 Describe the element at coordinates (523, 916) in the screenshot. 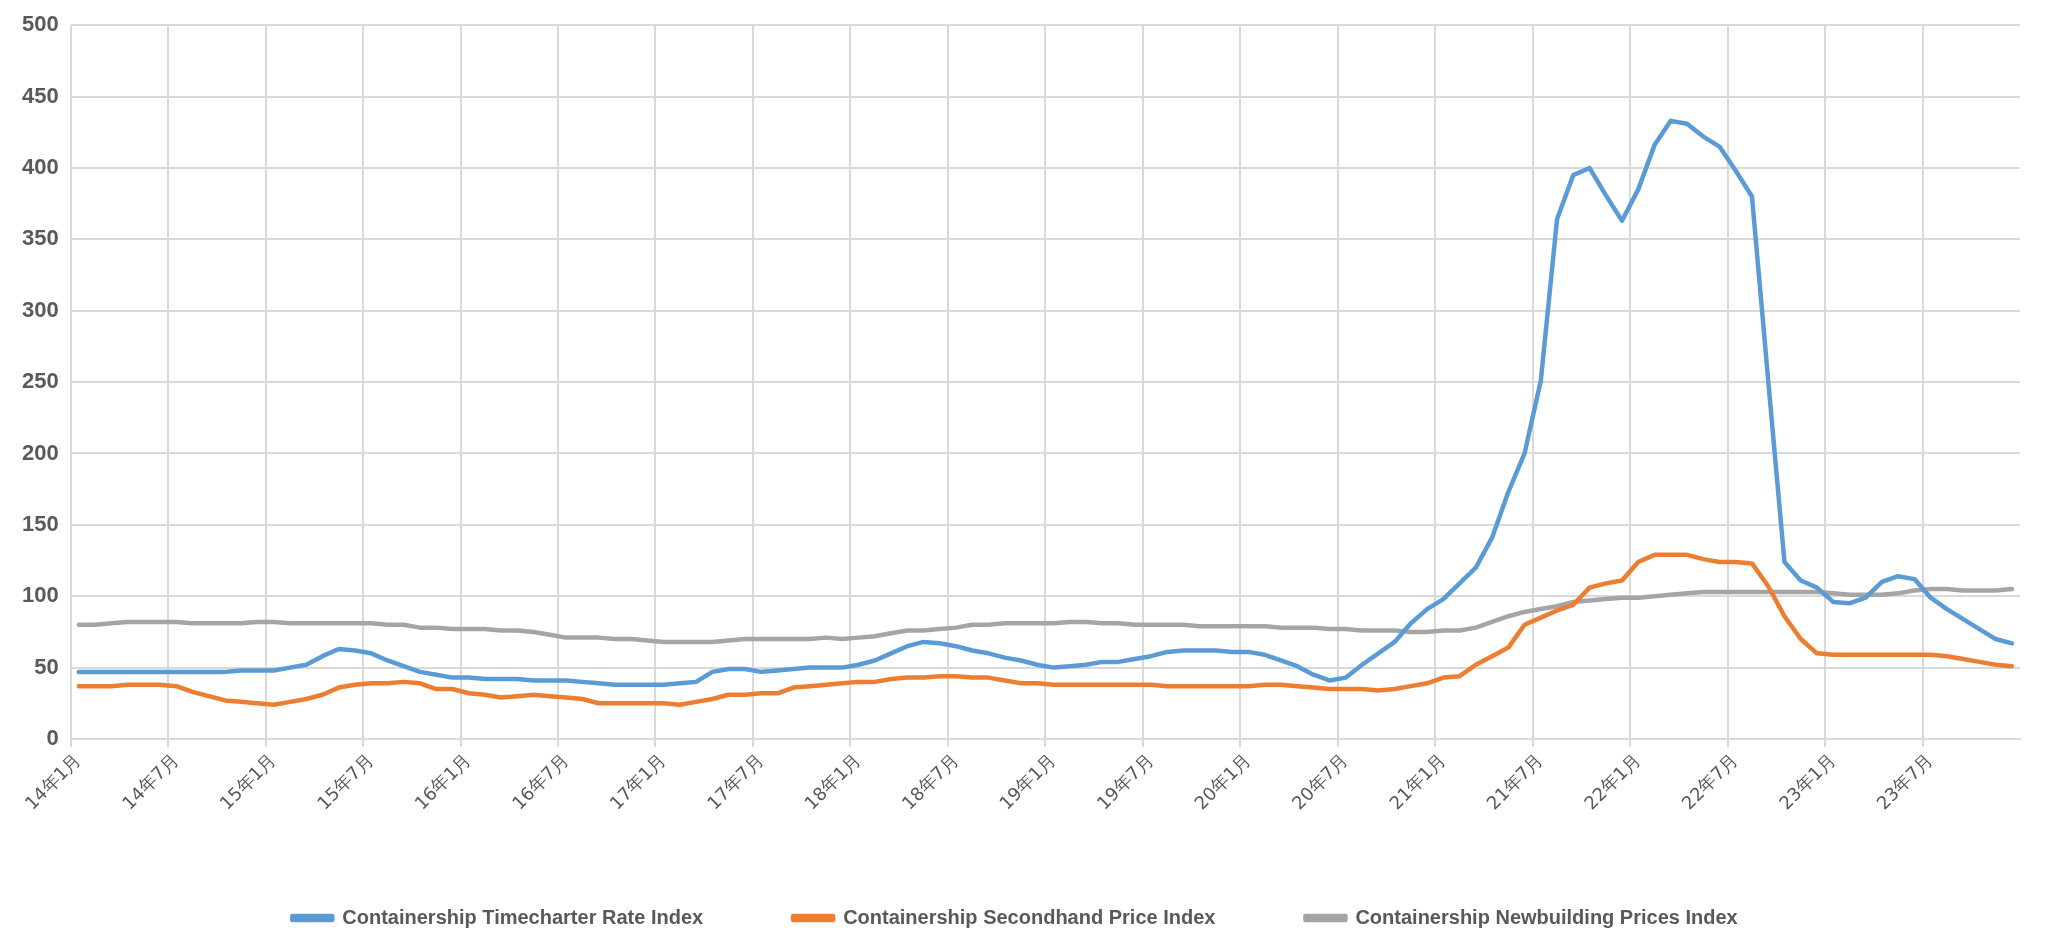

I see `legend-label: Containership Timecharter Rate Index` at that location.